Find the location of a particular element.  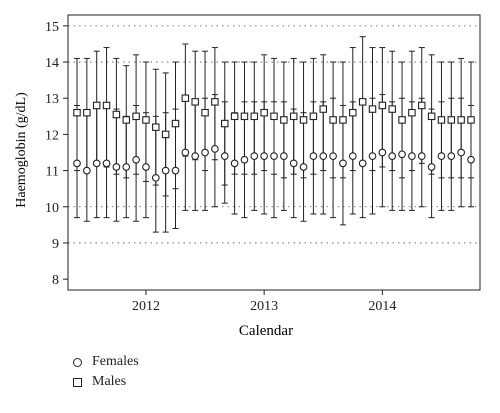

y-tick-label: 10 is located at coordinates (52, 208).